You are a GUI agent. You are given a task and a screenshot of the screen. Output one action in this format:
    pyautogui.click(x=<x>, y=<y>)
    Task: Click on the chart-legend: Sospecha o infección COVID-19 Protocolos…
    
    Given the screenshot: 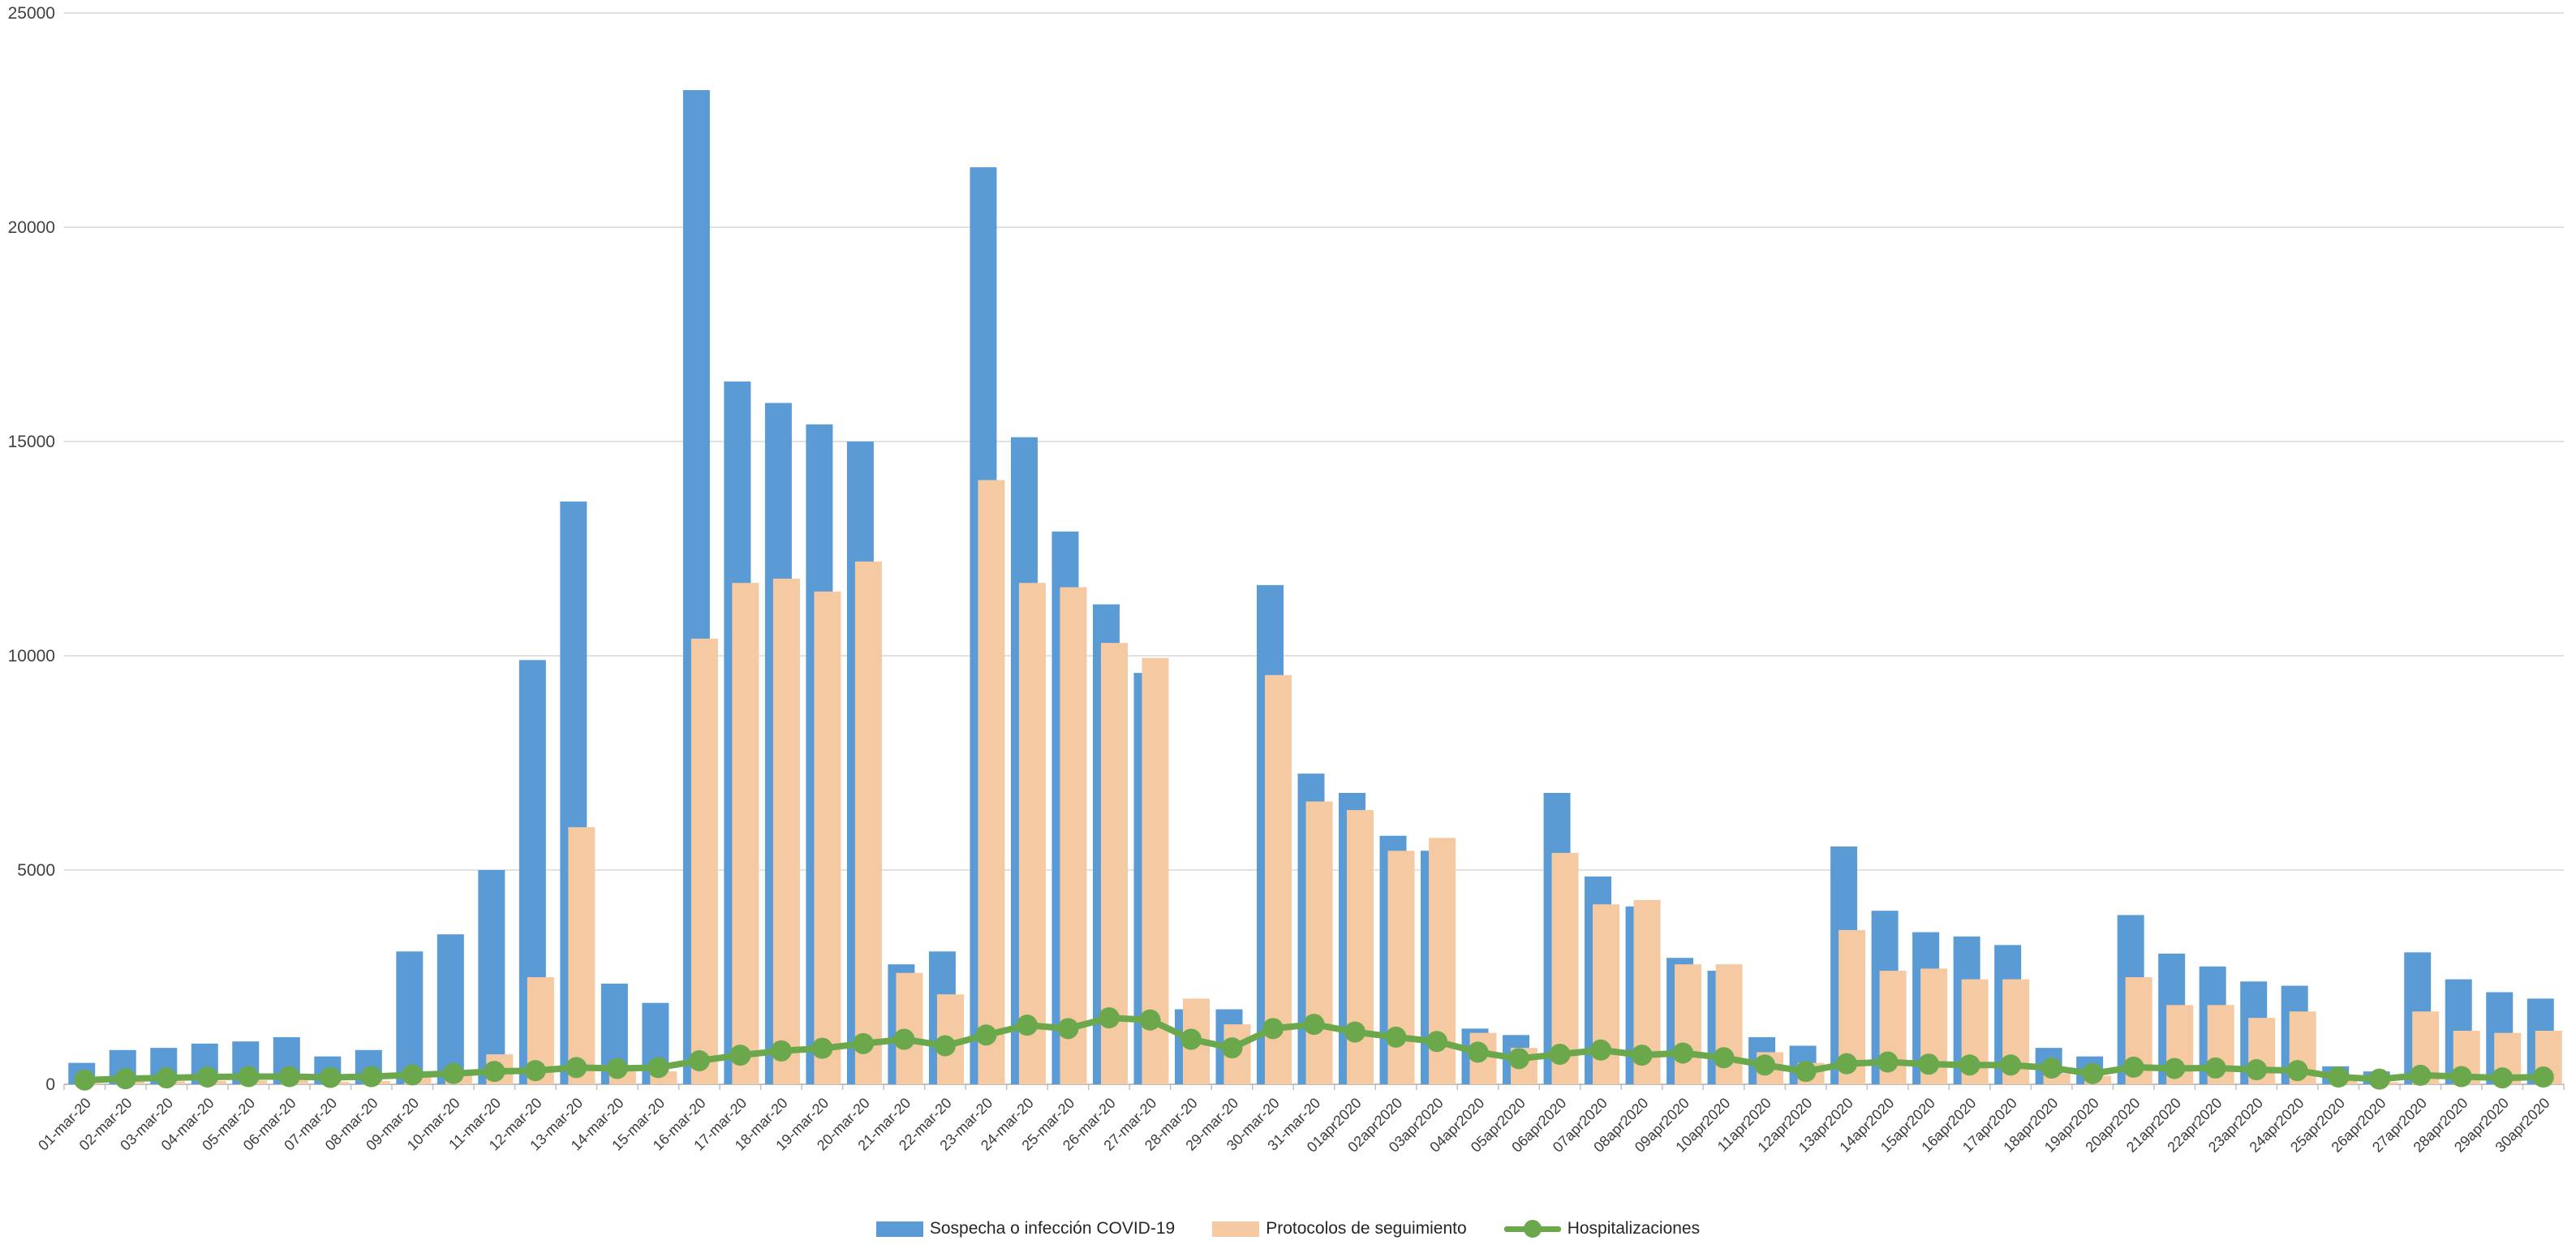 What is the action you would take?
    pyautogui.click(x=1288, y=1229)
    